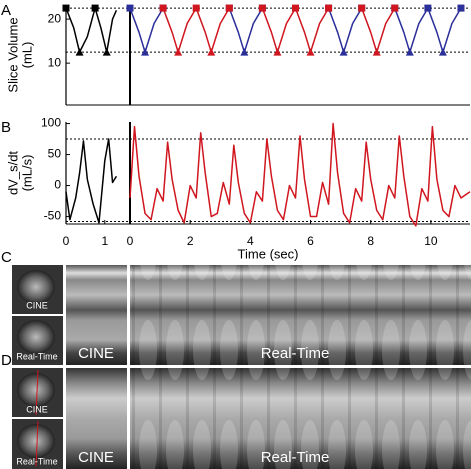 This screenshot has width=471, height=469. What do you see at coordinates (26, 173) in the screenshot?
I see `y-axis-label: (mL/s)` at bounding box center [26, 173].